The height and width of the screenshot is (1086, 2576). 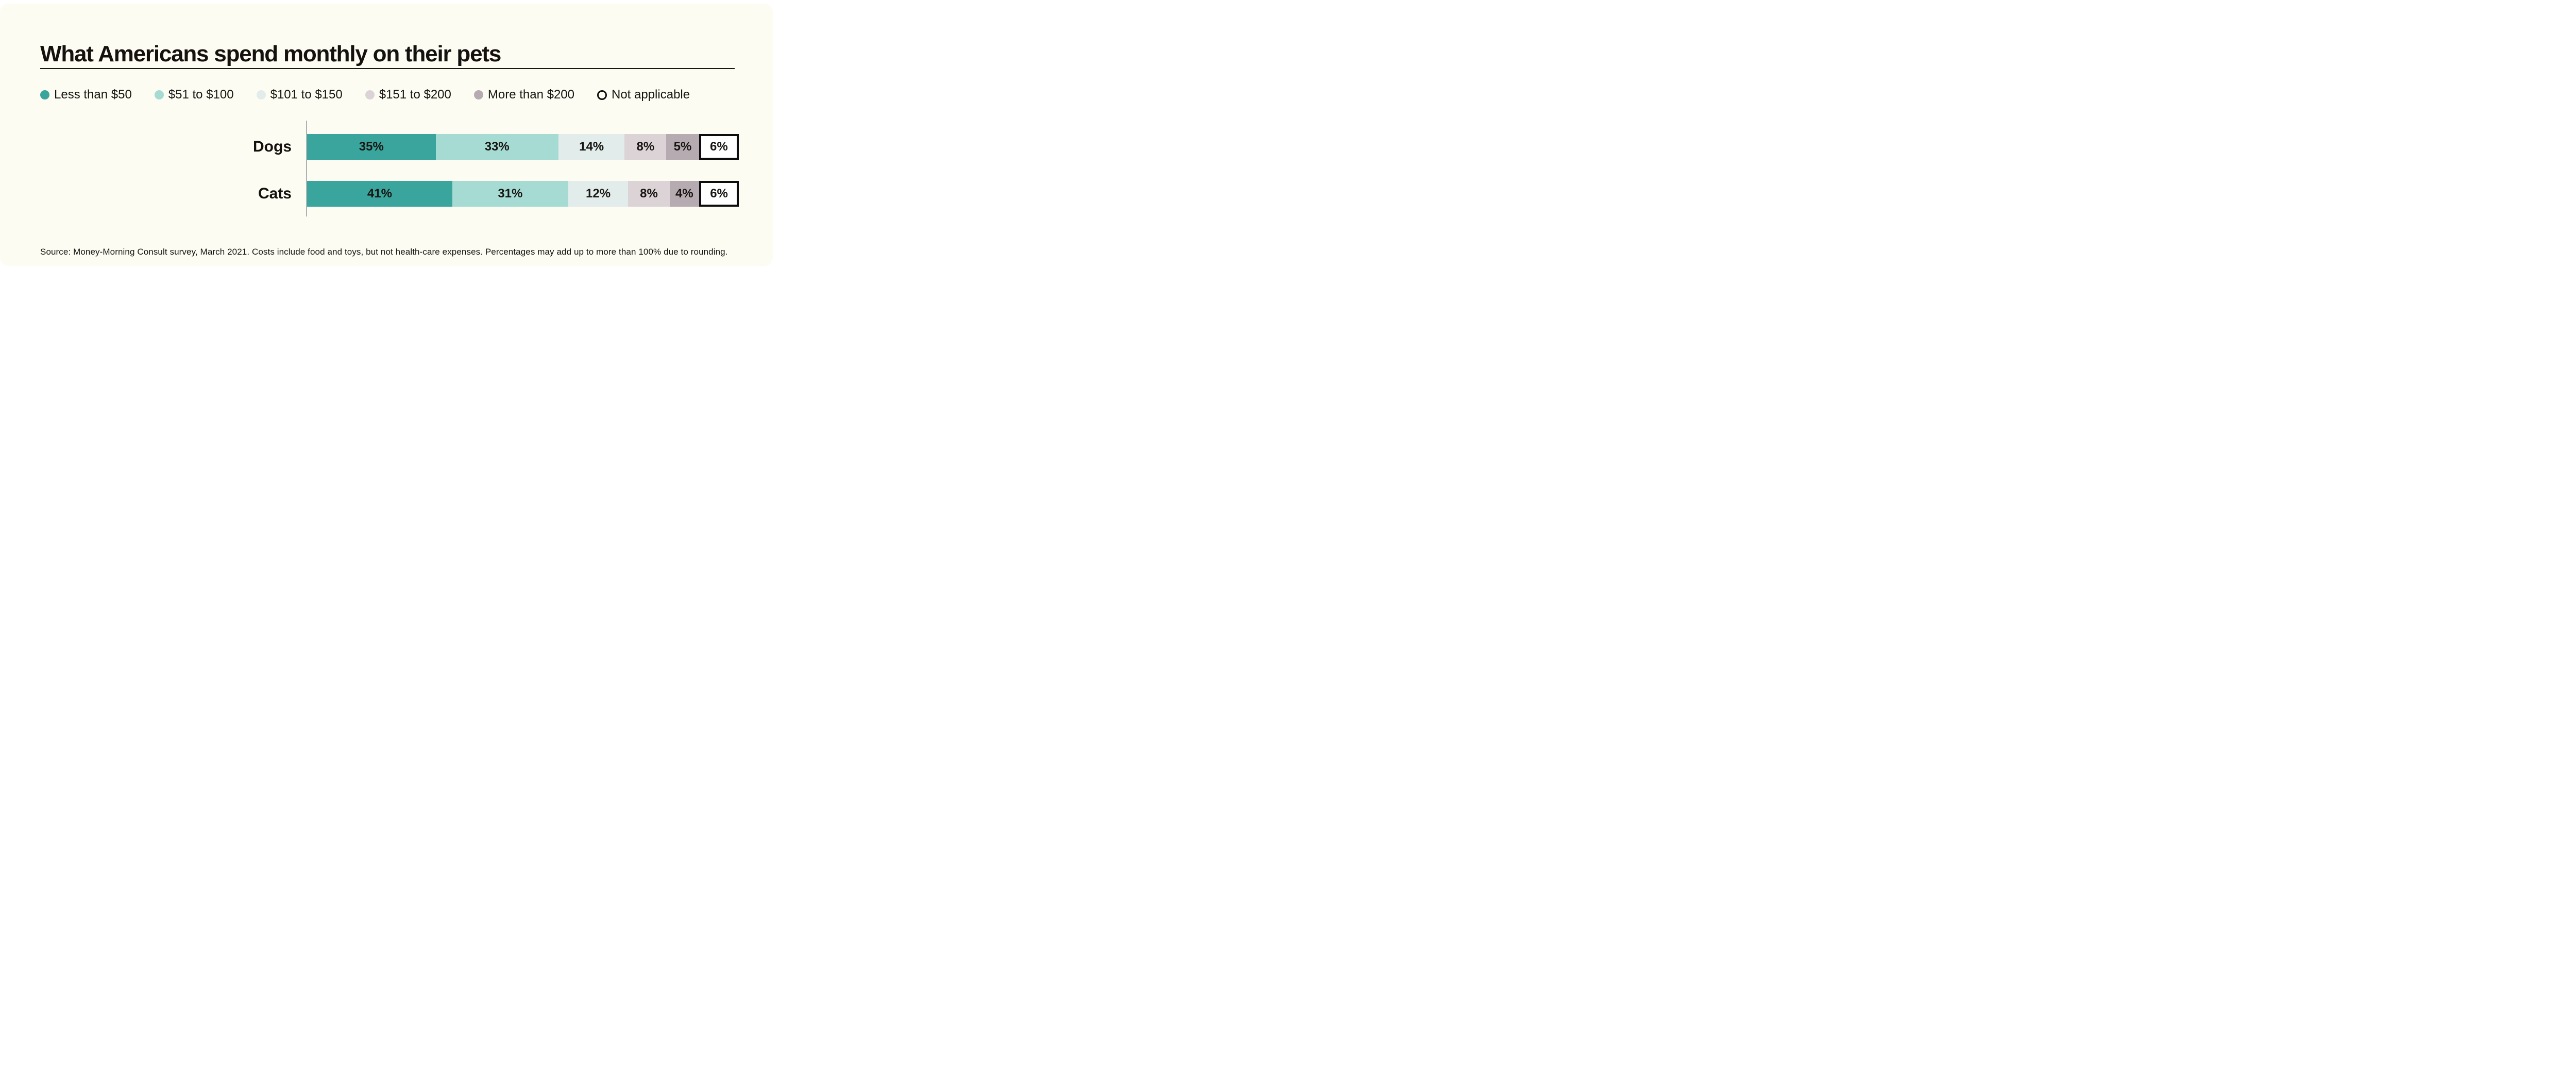 I want to click on bar-segment-label: 12%, so click(x=598, y=194).